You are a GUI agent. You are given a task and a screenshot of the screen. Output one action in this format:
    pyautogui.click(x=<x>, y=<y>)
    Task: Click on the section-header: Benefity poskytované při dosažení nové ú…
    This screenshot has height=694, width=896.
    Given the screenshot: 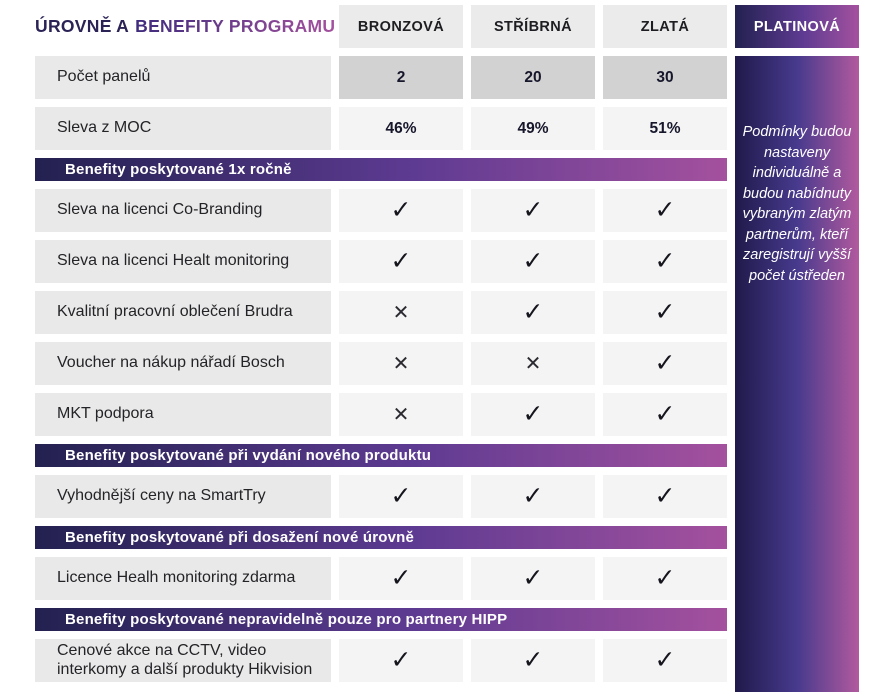 What is the action you would take?
    pyautogui.click(x=381, y=537)
    